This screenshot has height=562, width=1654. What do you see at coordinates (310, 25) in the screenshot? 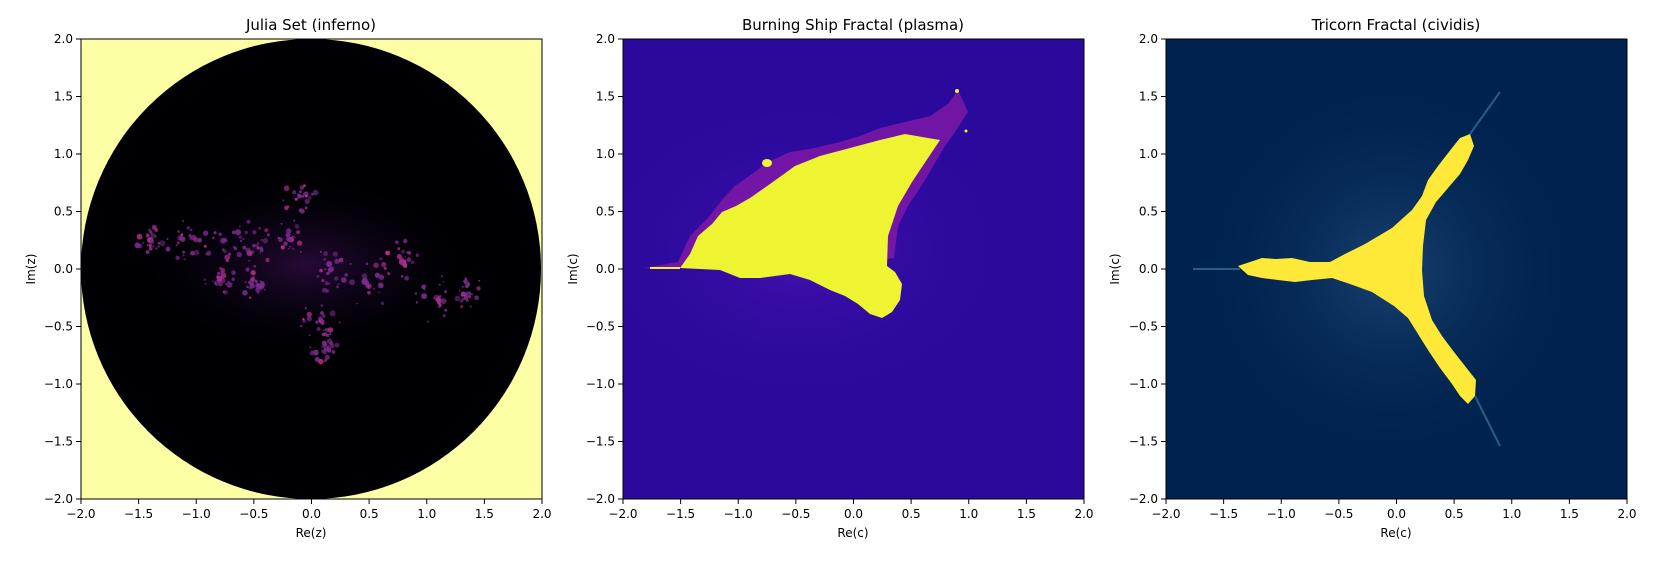
I see `julia-title: Julia Set (inferno)` at bounding box center [310, 25].